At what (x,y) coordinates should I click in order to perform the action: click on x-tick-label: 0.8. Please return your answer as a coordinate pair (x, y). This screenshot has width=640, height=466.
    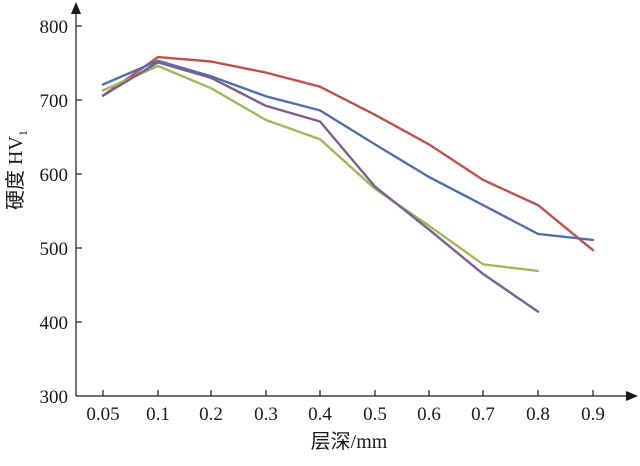
    Looking at the image, I should click on (538, 414).